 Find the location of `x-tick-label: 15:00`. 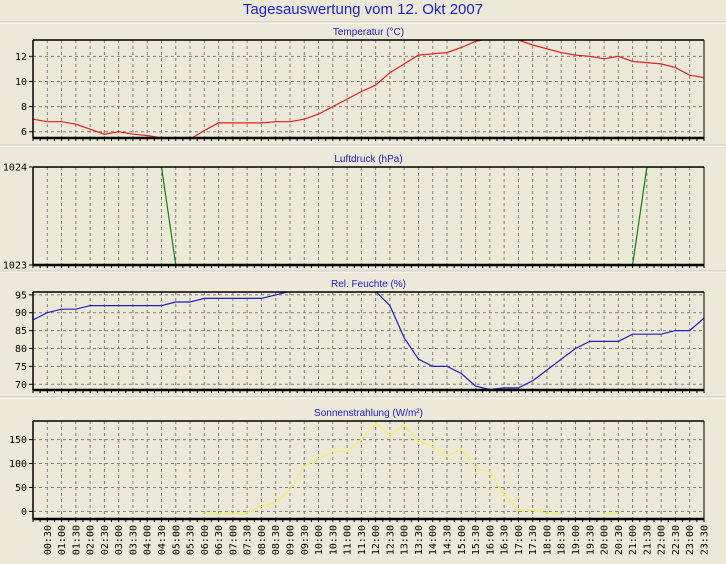

x-tick-label: 15:00 is located at coordinates (462, 540).